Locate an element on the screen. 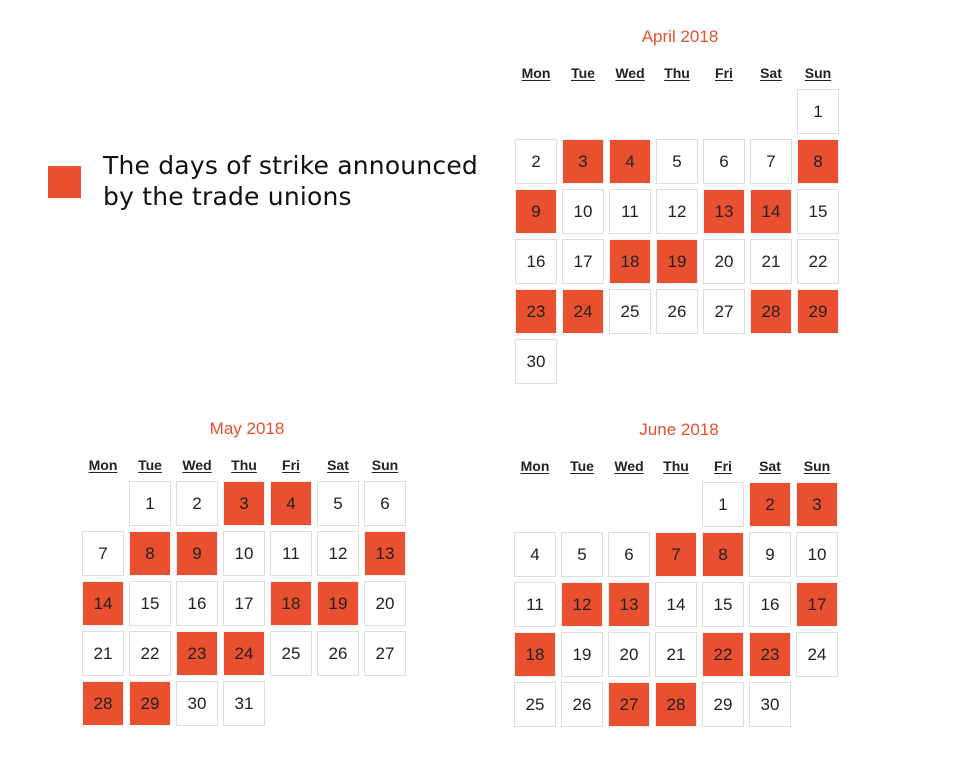 The width and height of the screenshot is (960, 767). day-cell: 4 is located at coordinates (535, 554).